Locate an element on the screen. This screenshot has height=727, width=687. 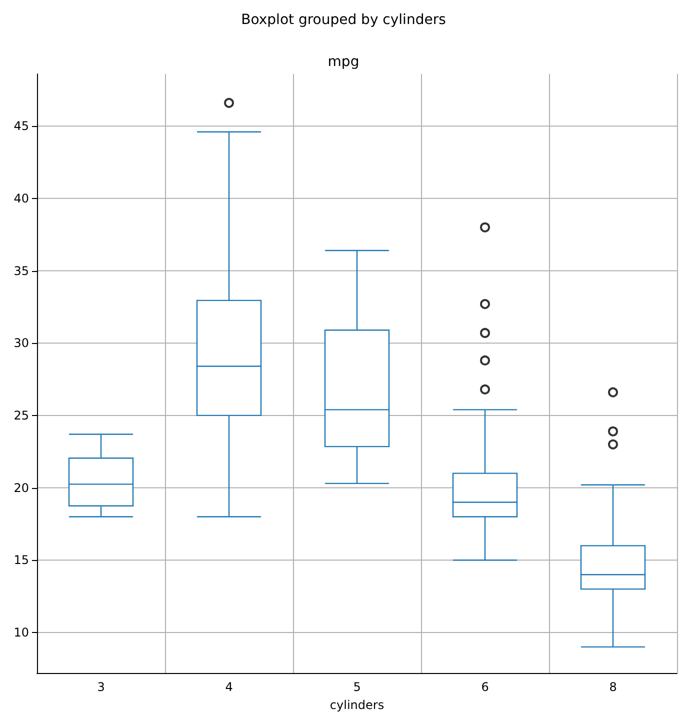
x-tick-label: 4 is located at coordinates (229, 687).